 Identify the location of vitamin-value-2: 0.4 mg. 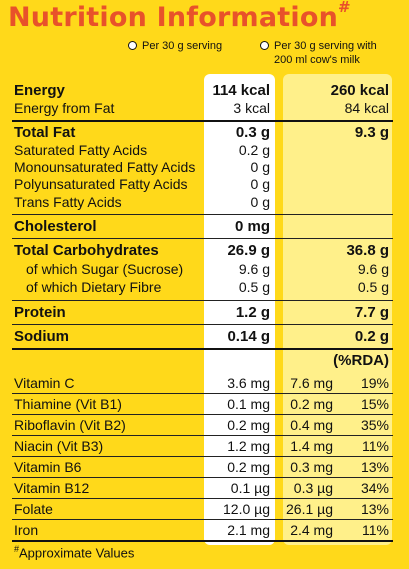
(311, 425).